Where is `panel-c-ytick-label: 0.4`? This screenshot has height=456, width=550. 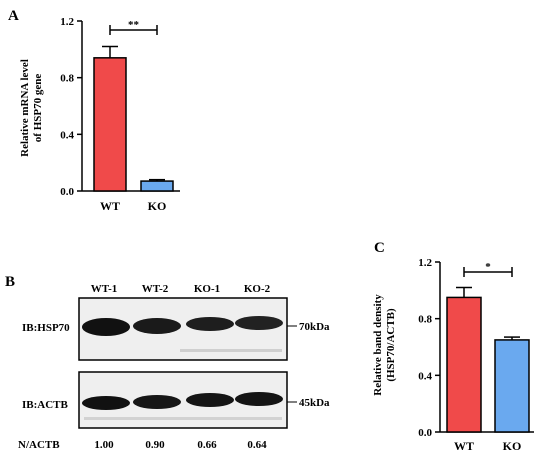
panel-c-ytick-label: 0.4 is located at coordinates (425, 376).